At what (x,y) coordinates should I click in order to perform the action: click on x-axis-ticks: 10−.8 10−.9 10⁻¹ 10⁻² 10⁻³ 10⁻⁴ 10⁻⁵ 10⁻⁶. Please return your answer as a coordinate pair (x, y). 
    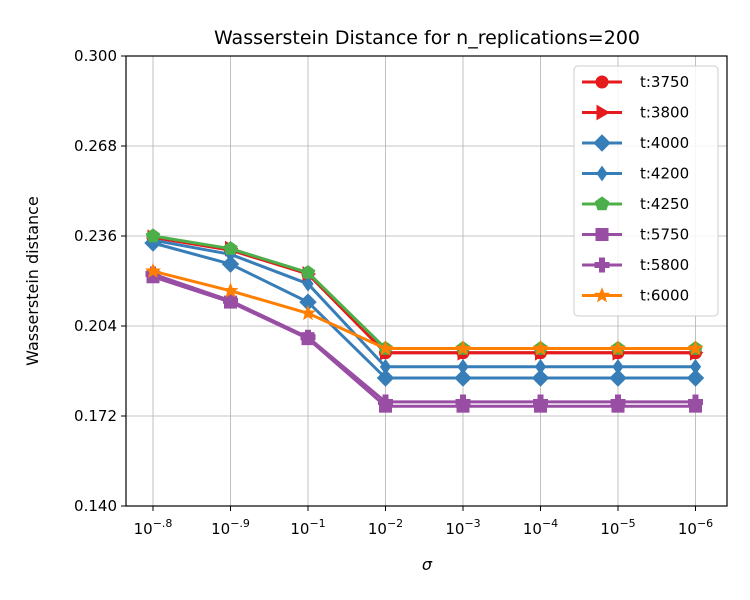
    Looking at the image, I should click on (423, 522).